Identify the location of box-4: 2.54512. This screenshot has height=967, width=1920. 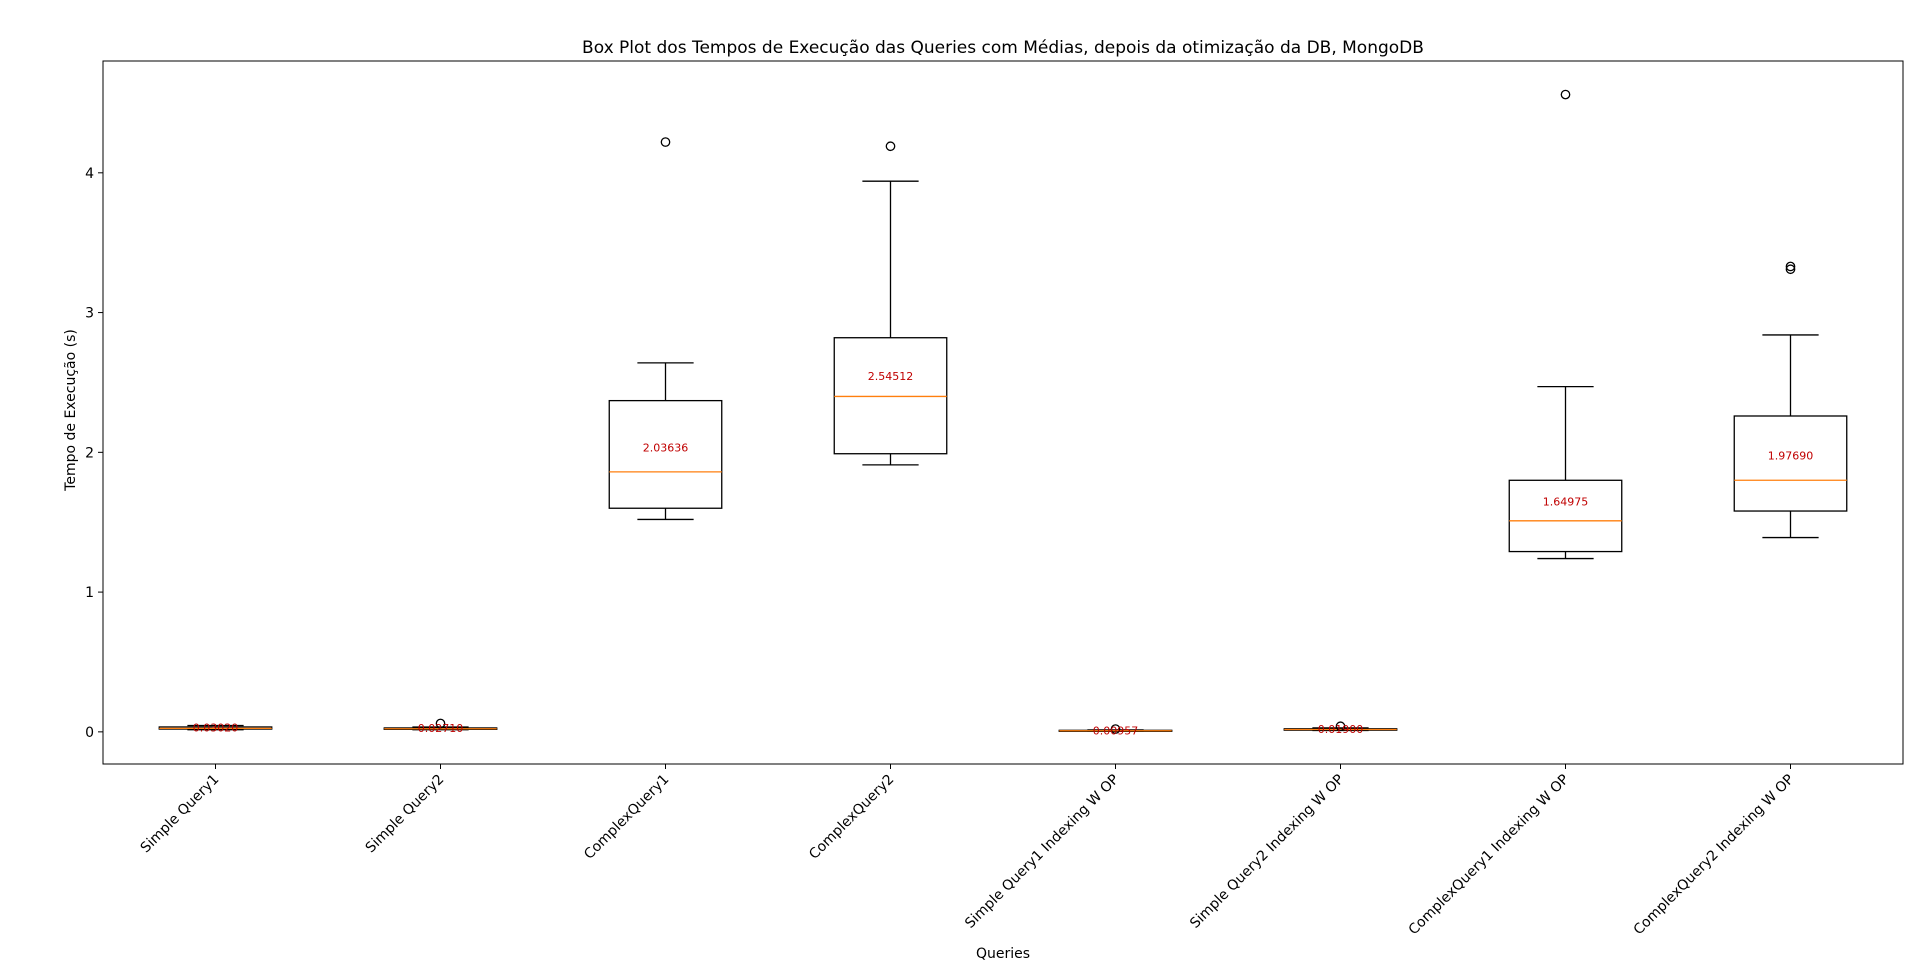
(890, 303).